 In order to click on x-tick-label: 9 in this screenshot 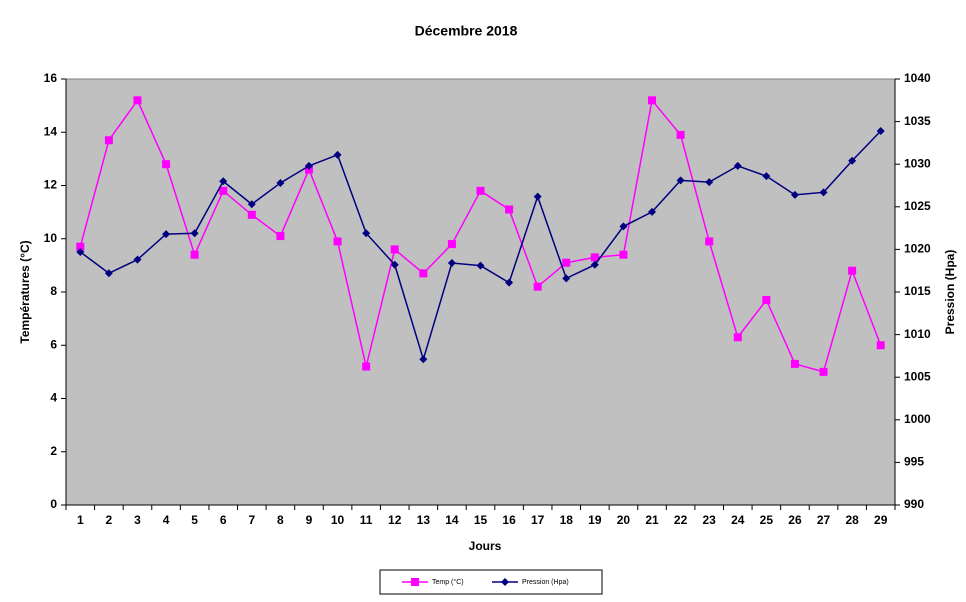, I will do `click(309, 520)`.